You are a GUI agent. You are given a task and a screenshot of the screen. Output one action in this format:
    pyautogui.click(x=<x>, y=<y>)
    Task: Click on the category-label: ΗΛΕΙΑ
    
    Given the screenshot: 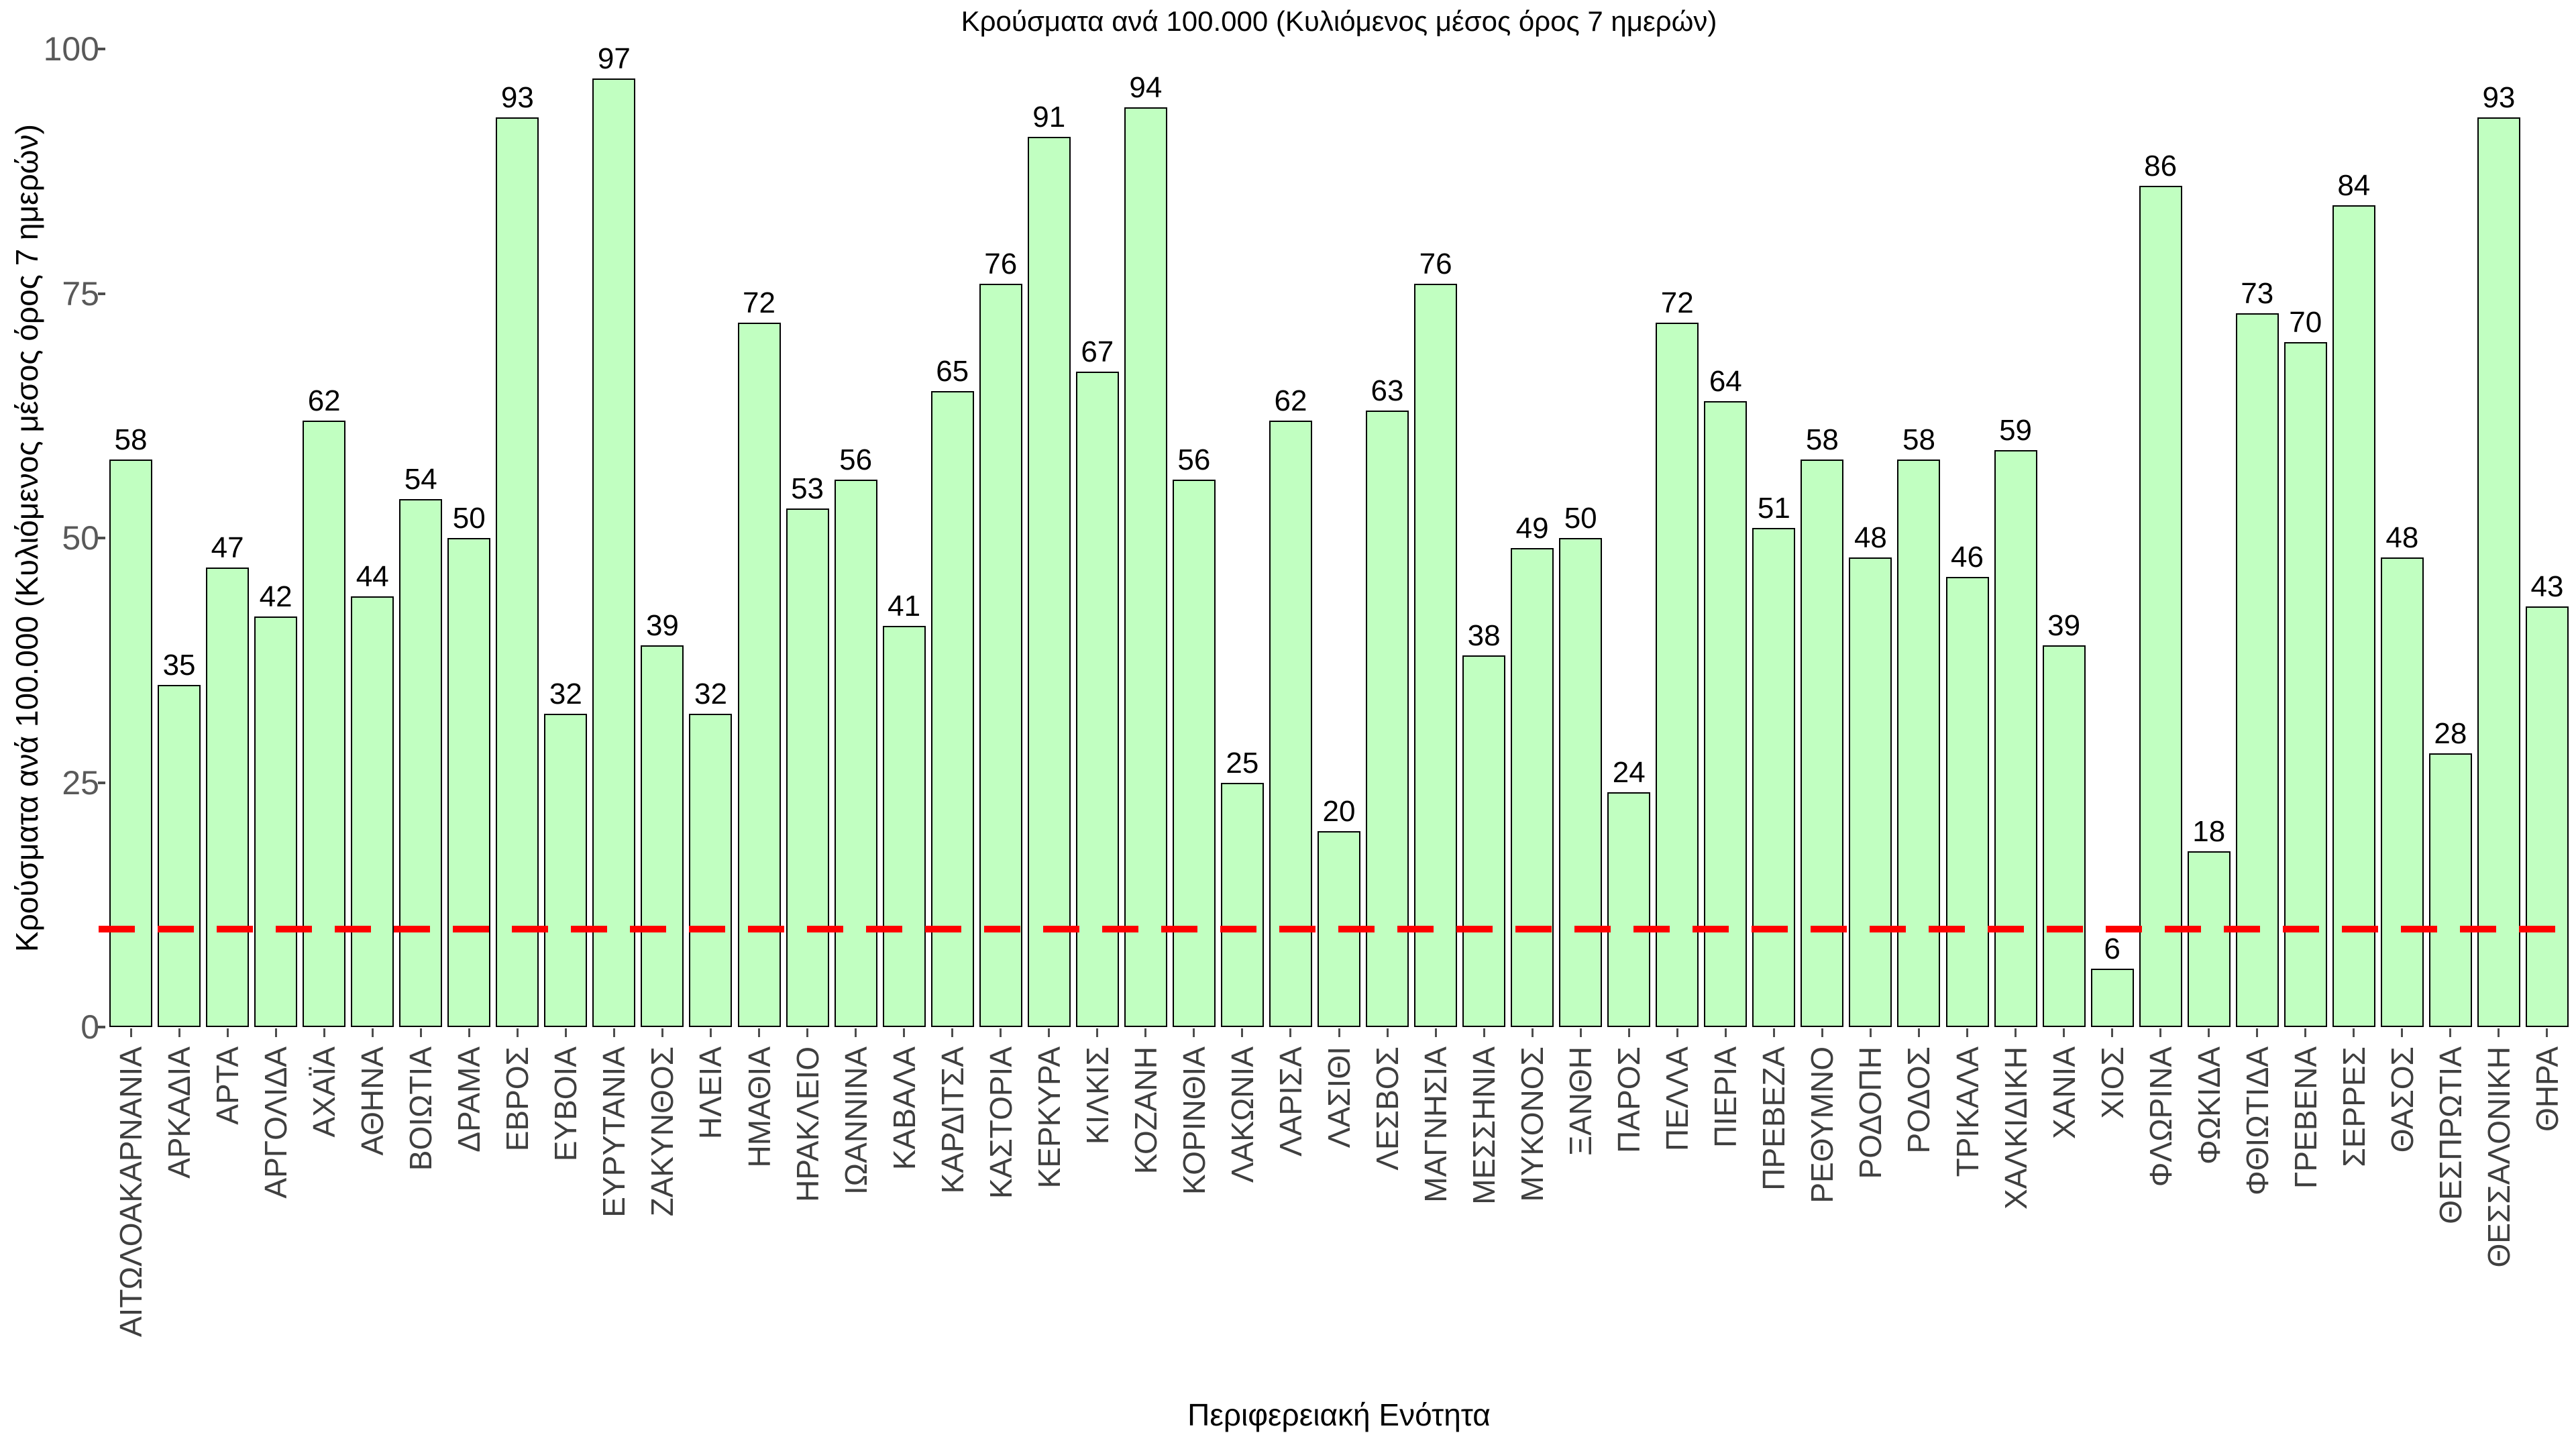 What is the action you would take?
    pyautogui.click(x=711, y=1093)
    